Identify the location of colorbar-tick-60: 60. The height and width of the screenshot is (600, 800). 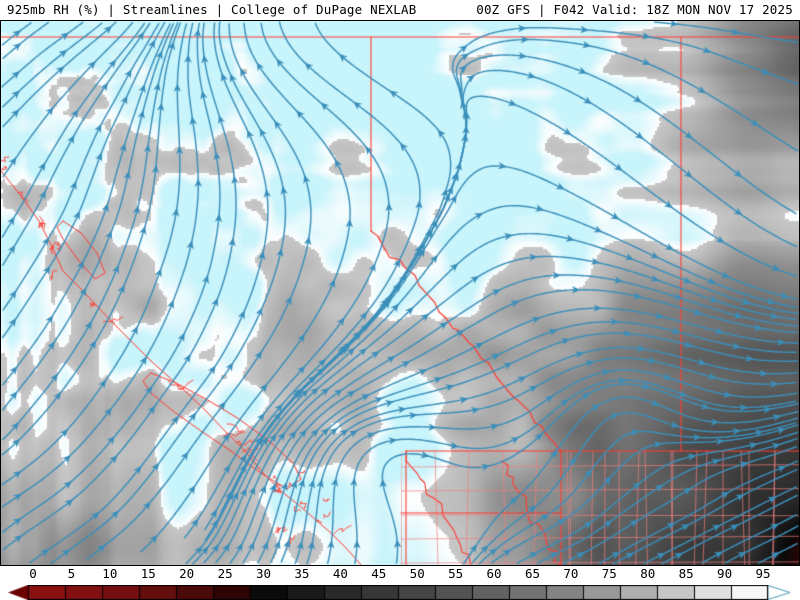
(494, 573).